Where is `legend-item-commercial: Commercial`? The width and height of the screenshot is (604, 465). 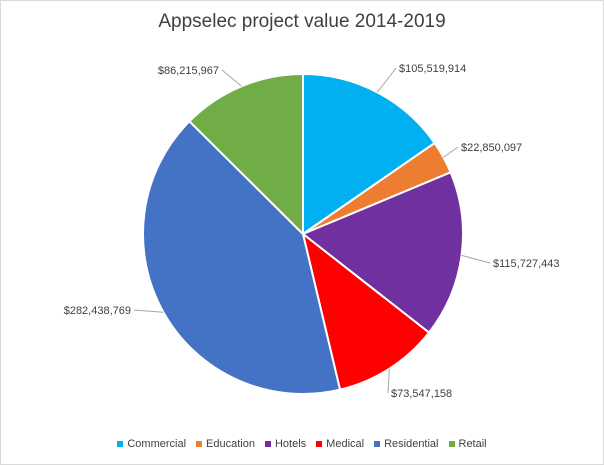 legend-item-commercial: Commercial is located at coordinates (151, 444).